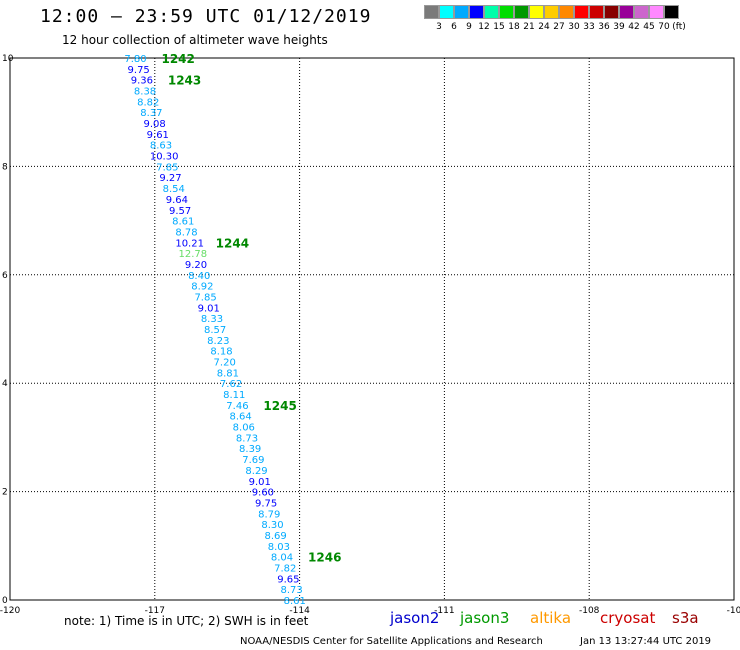  Describe the element at coordinates (232, 243) in the screenshot. I see `time-label: 1244` at that location.